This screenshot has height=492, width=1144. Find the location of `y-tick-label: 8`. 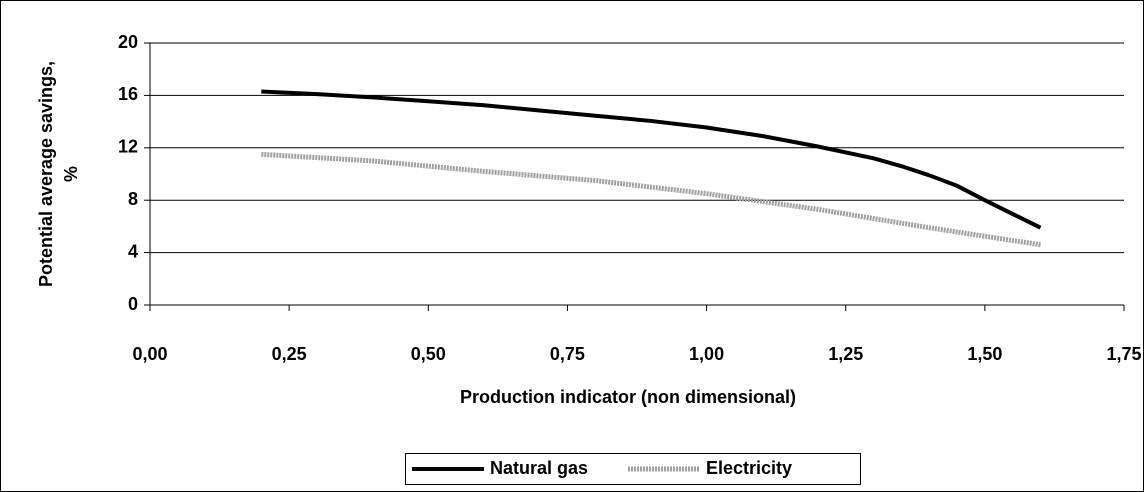

y-tick-label: 8 is located at coordinates (133, 199).